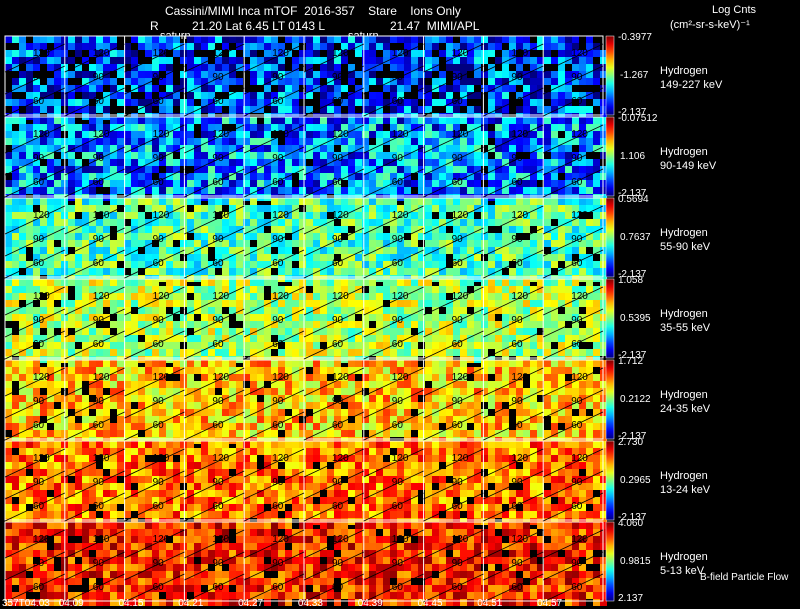 This screenshot has width=800, height=609. Describe the element at coordinates (220, 215) in the screenshot. I see `angle-label: 120` at that location.